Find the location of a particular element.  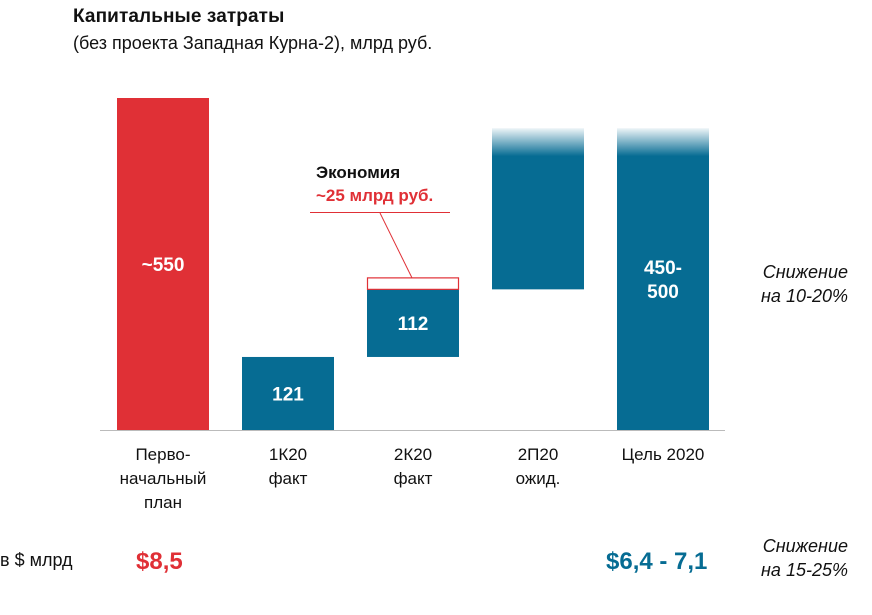

bar-value-label-1: ~550 is located at coordinates (163, 265).